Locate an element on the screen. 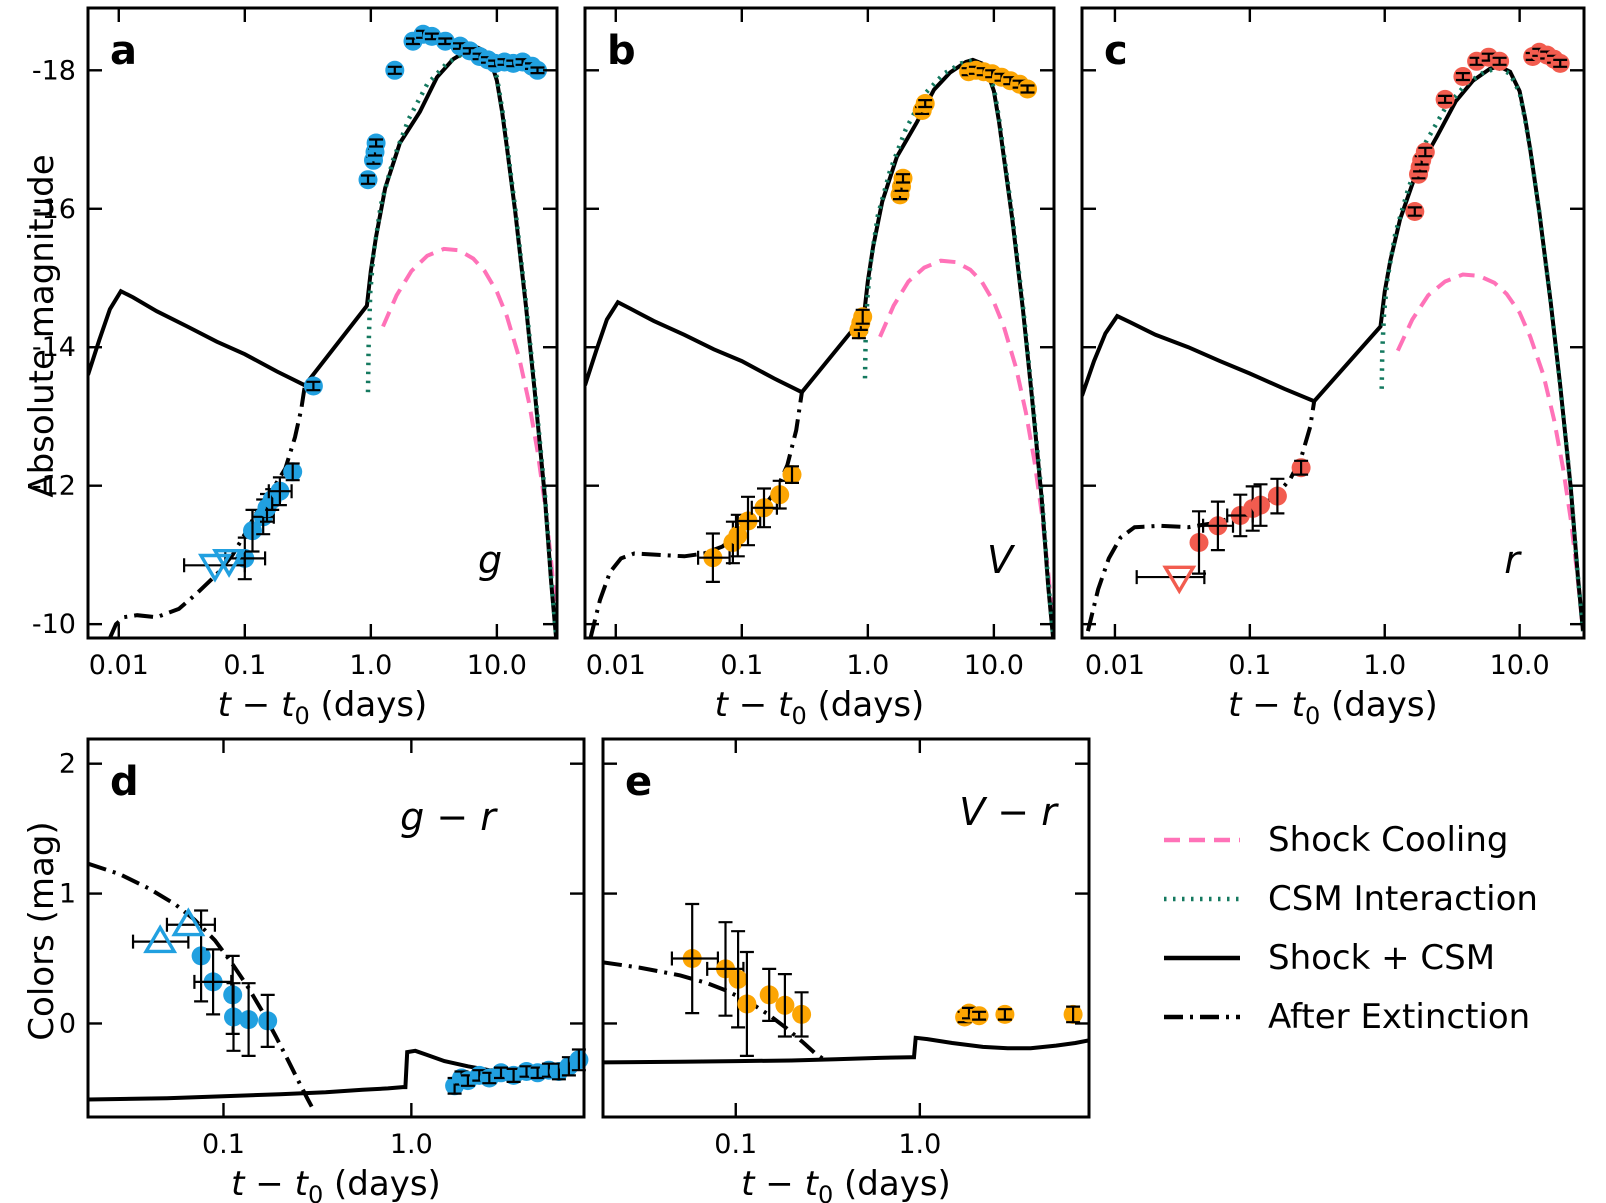 The height and width of the screenshot is (1203, 1606). band-label-g: g is located at coordinates (490, 560).